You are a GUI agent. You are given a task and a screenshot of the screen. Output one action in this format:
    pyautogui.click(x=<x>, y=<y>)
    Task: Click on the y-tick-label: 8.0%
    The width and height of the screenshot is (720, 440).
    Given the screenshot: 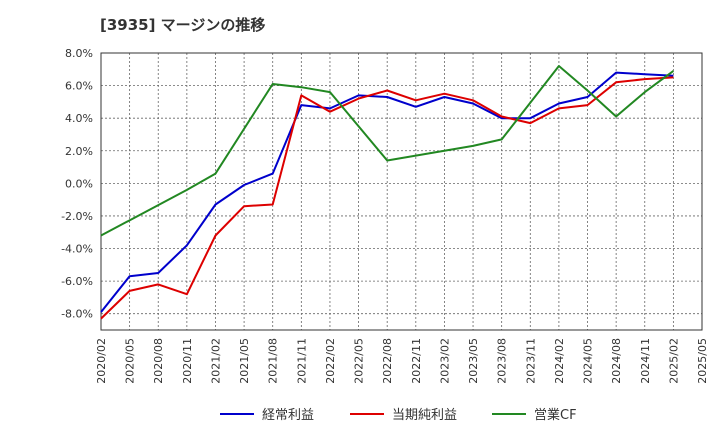 What is the action you would take?
    pyautogui.click(x=79, y=53)
    